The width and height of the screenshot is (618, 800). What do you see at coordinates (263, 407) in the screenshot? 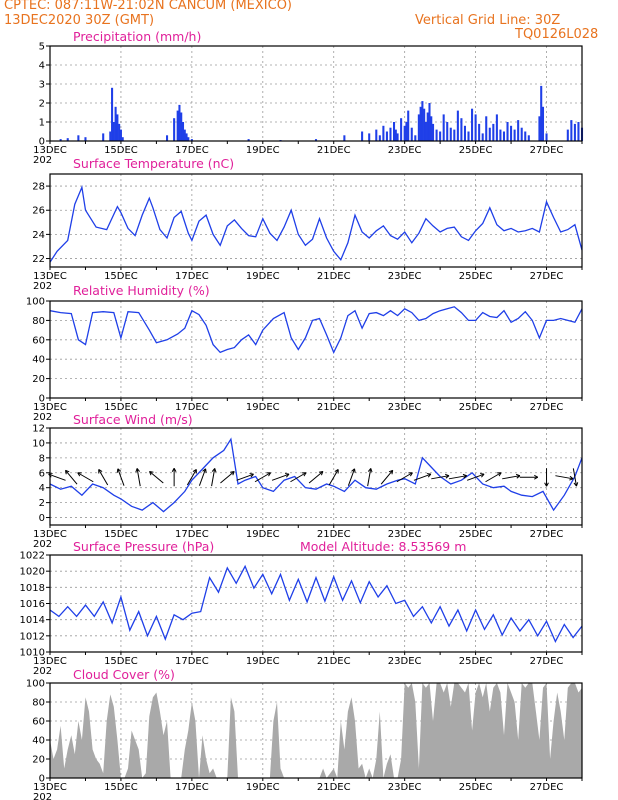
I see `x-tick-label: 19DEC` at bounding box center [263, 407].